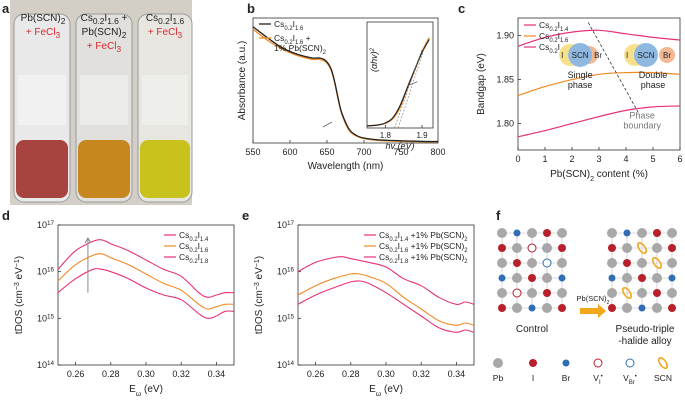 This screenshot has width=685, height=402. What do you see at coordinates (178, 21) in the screenshot?
I see `caption-sub: 1.6` at bounding box center [178, 21].